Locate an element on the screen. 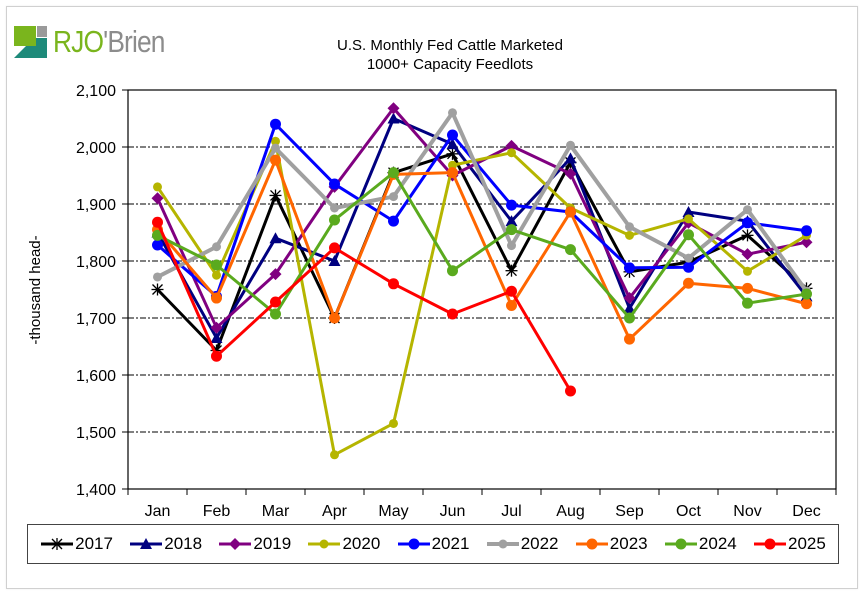 Image resolution: width=863 pixels, height=595 pixels. x-tick-label: Nov is located at coordinates (747, 511).